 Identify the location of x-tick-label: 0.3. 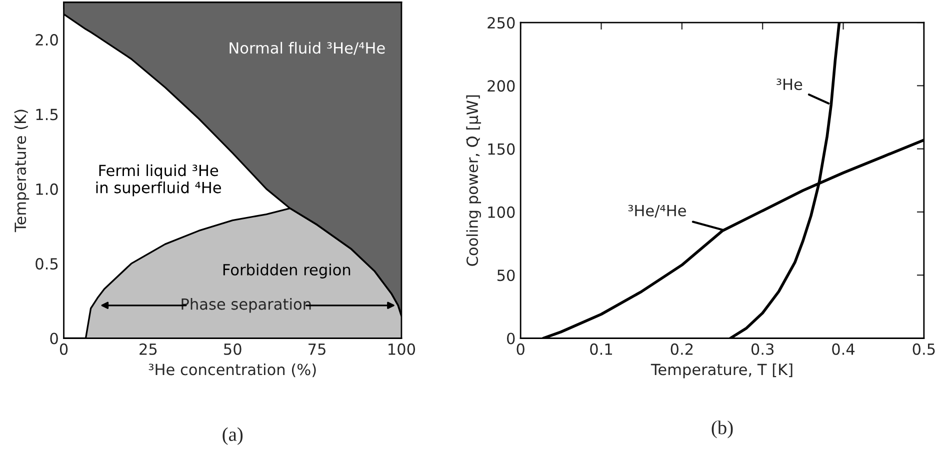
(762, 349).